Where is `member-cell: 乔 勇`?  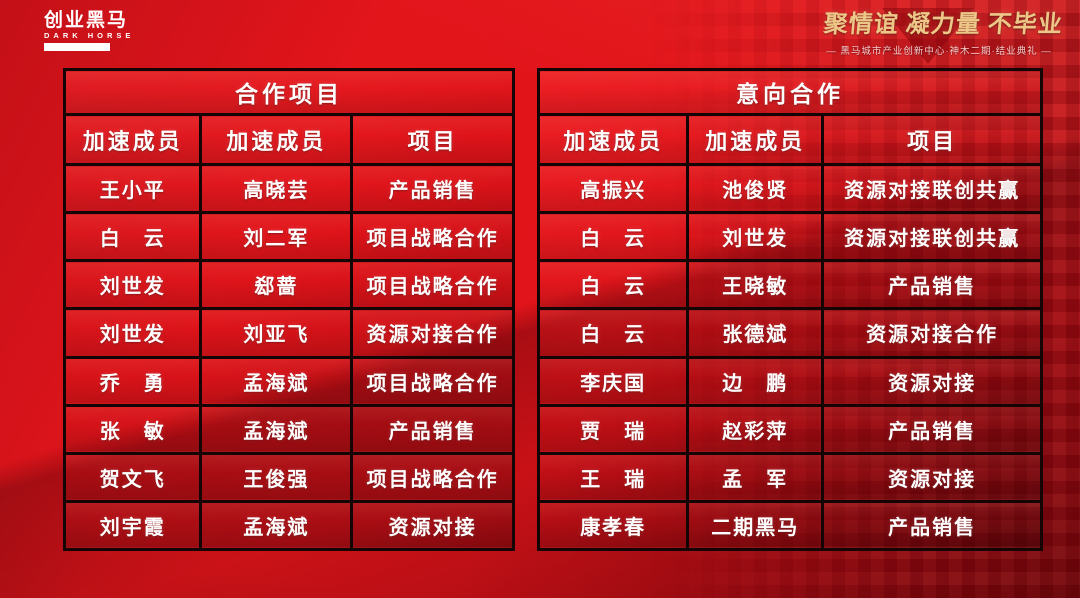
member-cell: 乔 勇 is located at coordinates (132, 381).